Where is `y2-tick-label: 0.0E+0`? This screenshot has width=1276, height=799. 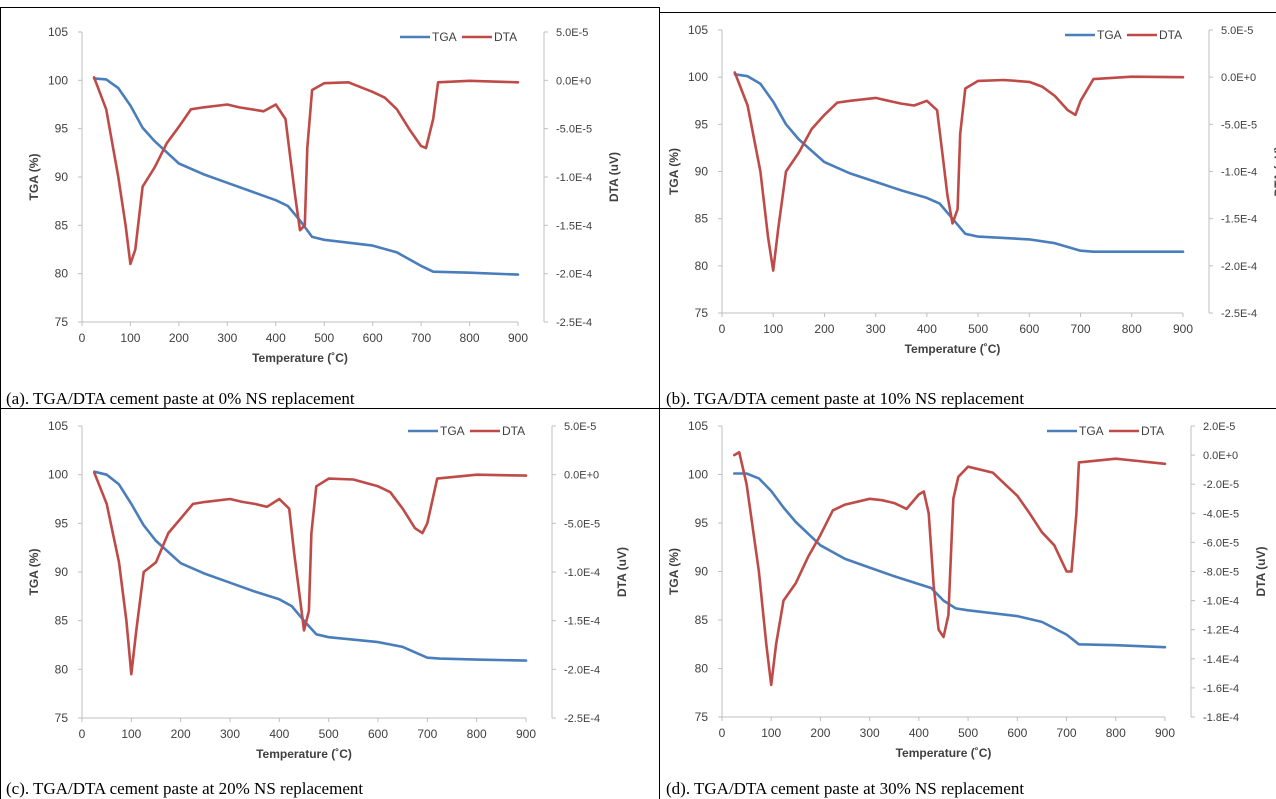
y2-tick-label: 0.0E+0 is located at coordinates (573, 81).